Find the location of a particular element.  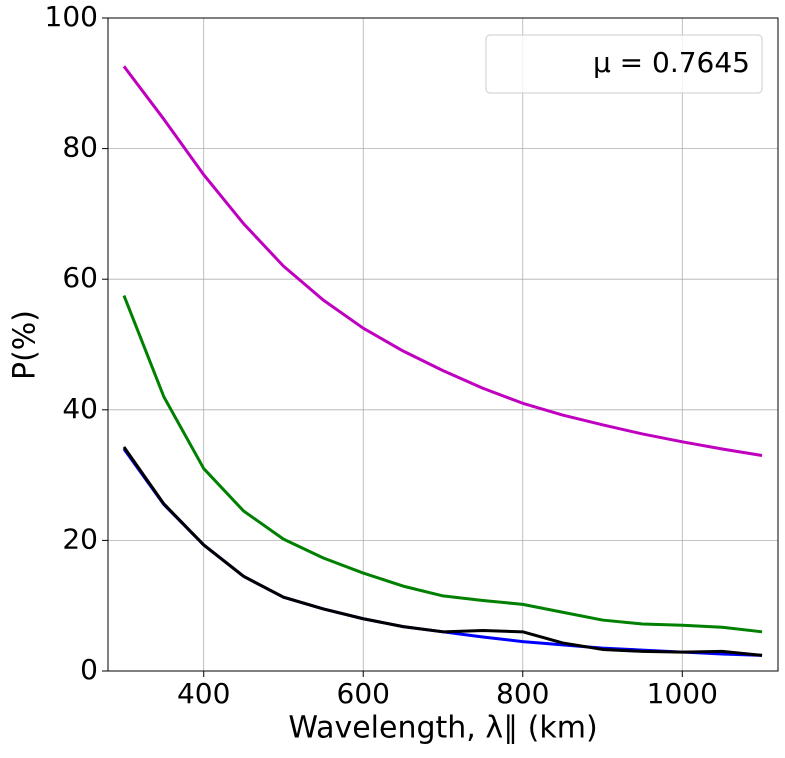

x-tick-label: 1000 is located at coordinates (682, 693).